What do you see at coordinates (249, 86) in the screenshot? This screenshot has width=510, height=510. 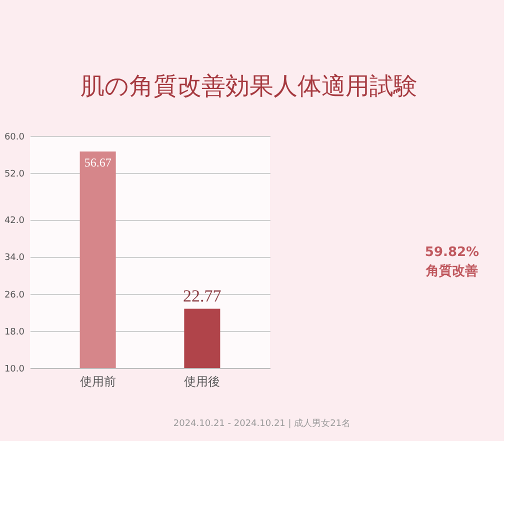 I see `chart-title: 肌の角質改善効果人体適用試験` at bounding box center [249, 86].